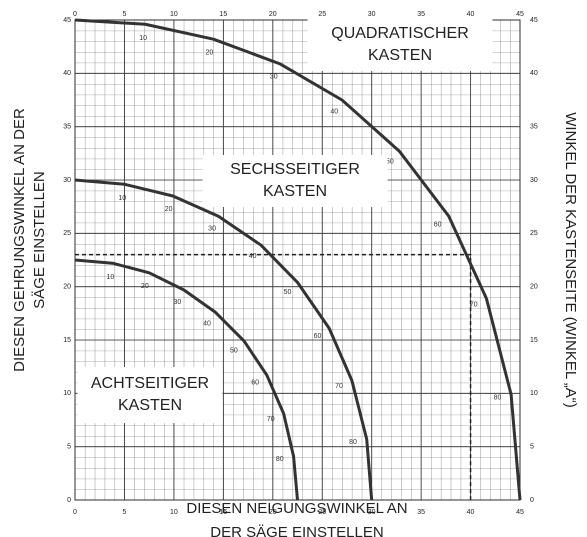  Describe the element at coordinates (67, 20) in the screenshot. I see `y-tick-label: 45` at that location.